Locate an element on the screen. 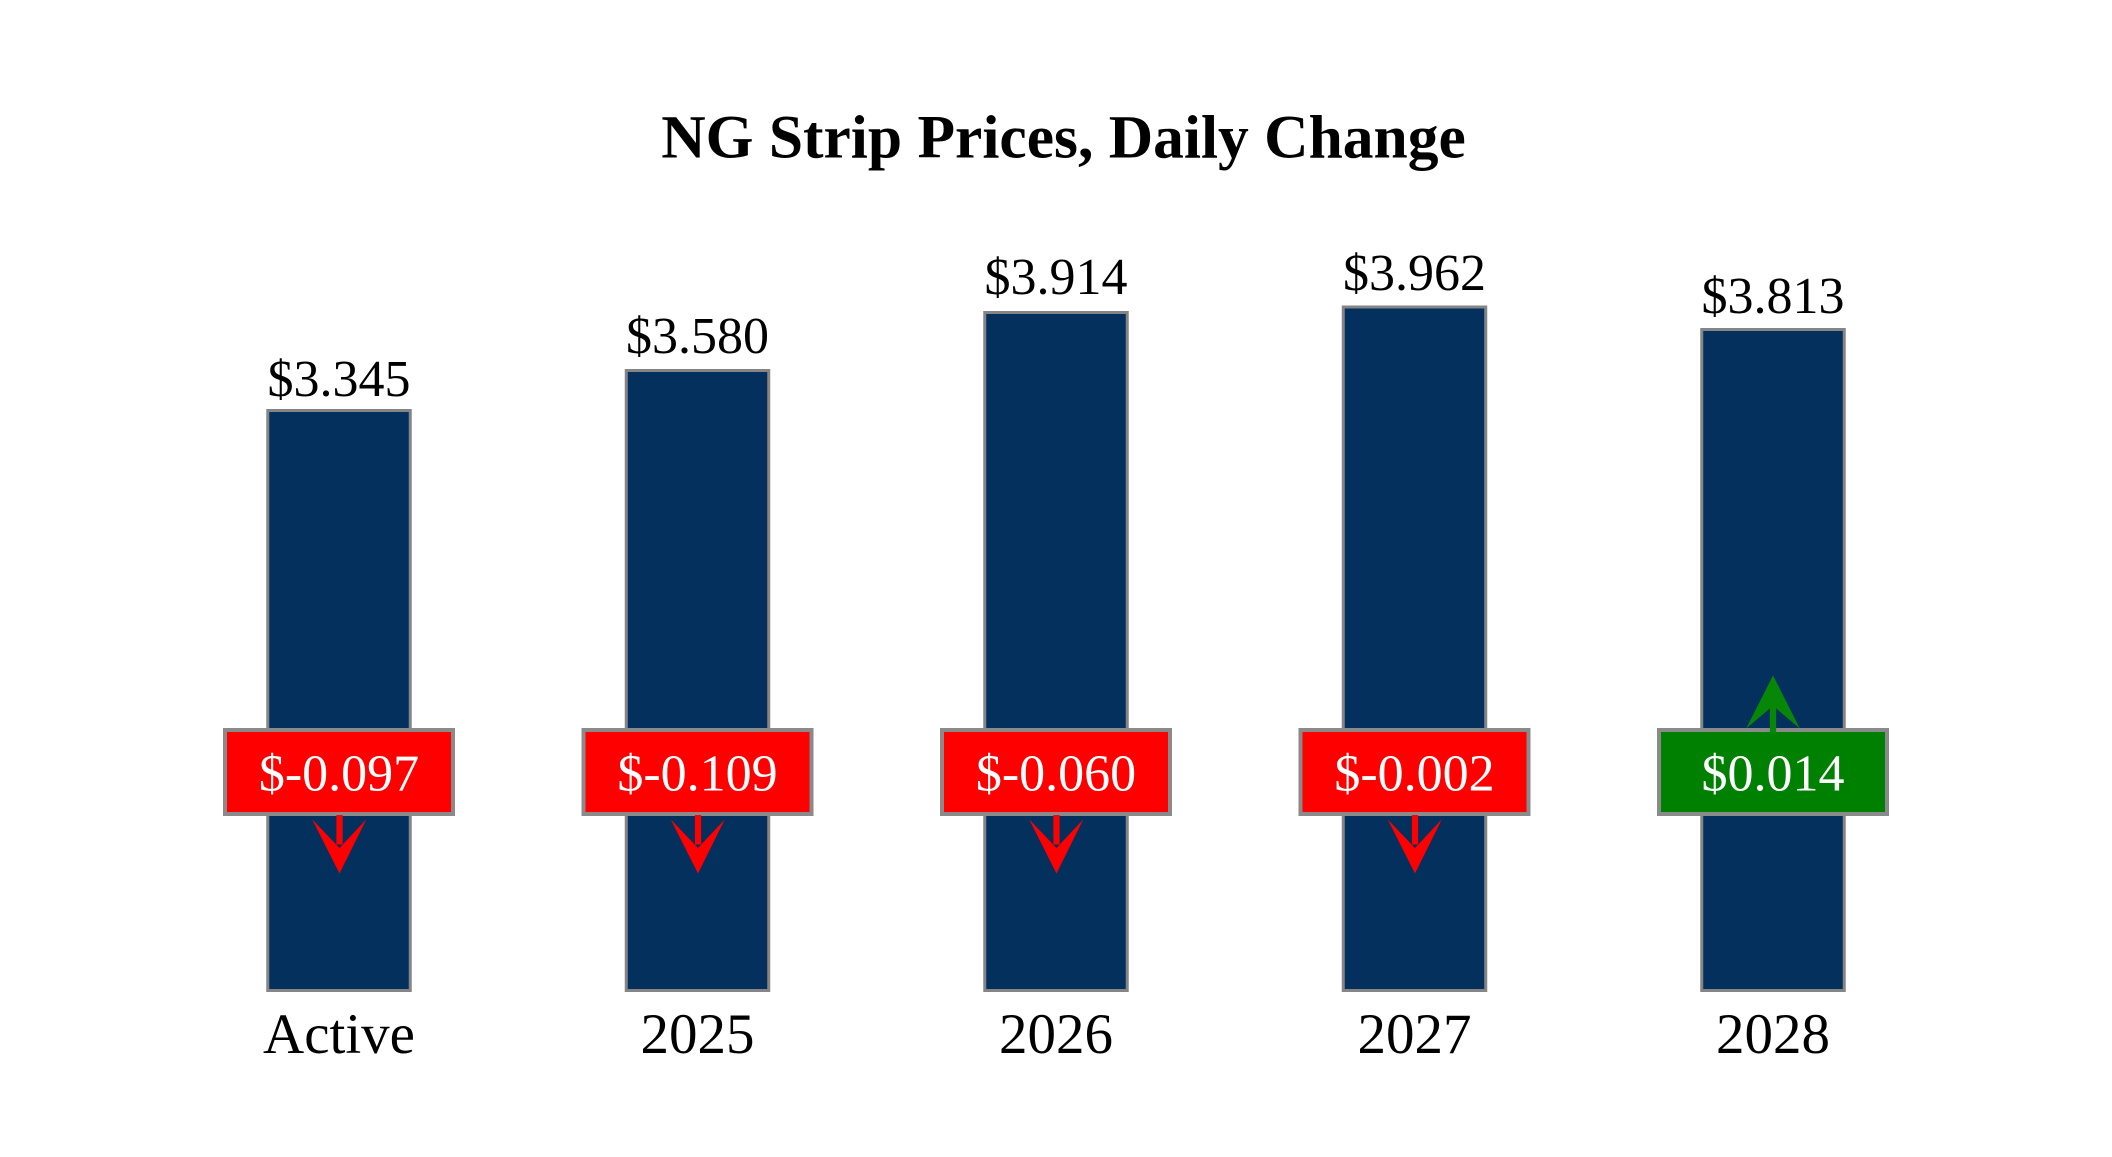  svg-text: $-0.002 is located at coordinates (1414, 774).